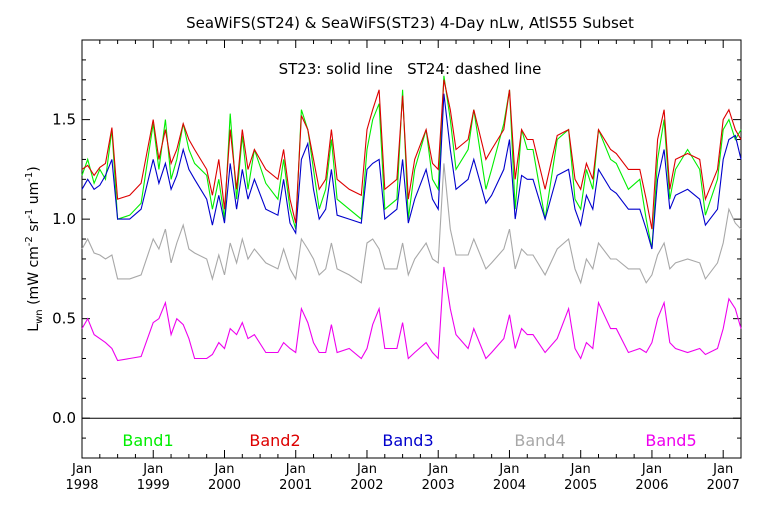 The image size is (768, 512). Describe the element at coordinates (723, 485) in the screenshot. I see `x-tick-label-year: 2007` at that location.